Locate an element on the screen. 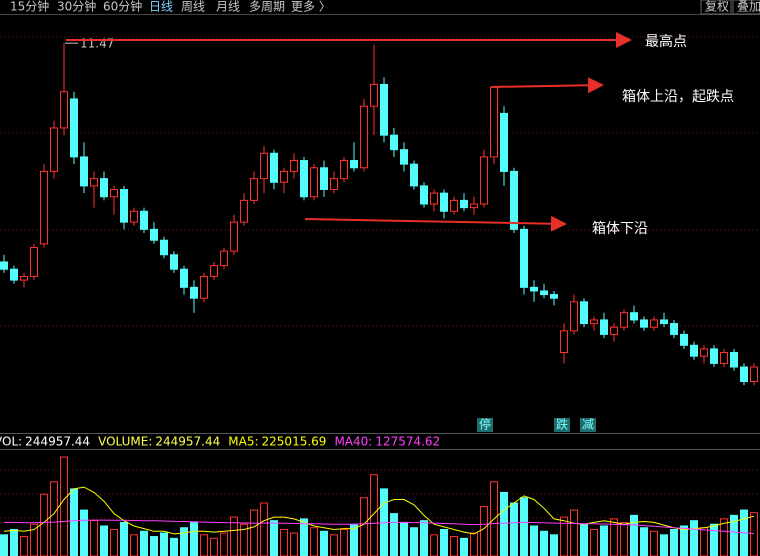 The image size is (760, 556). button: 叠加 is located at coordinates (748, 7).